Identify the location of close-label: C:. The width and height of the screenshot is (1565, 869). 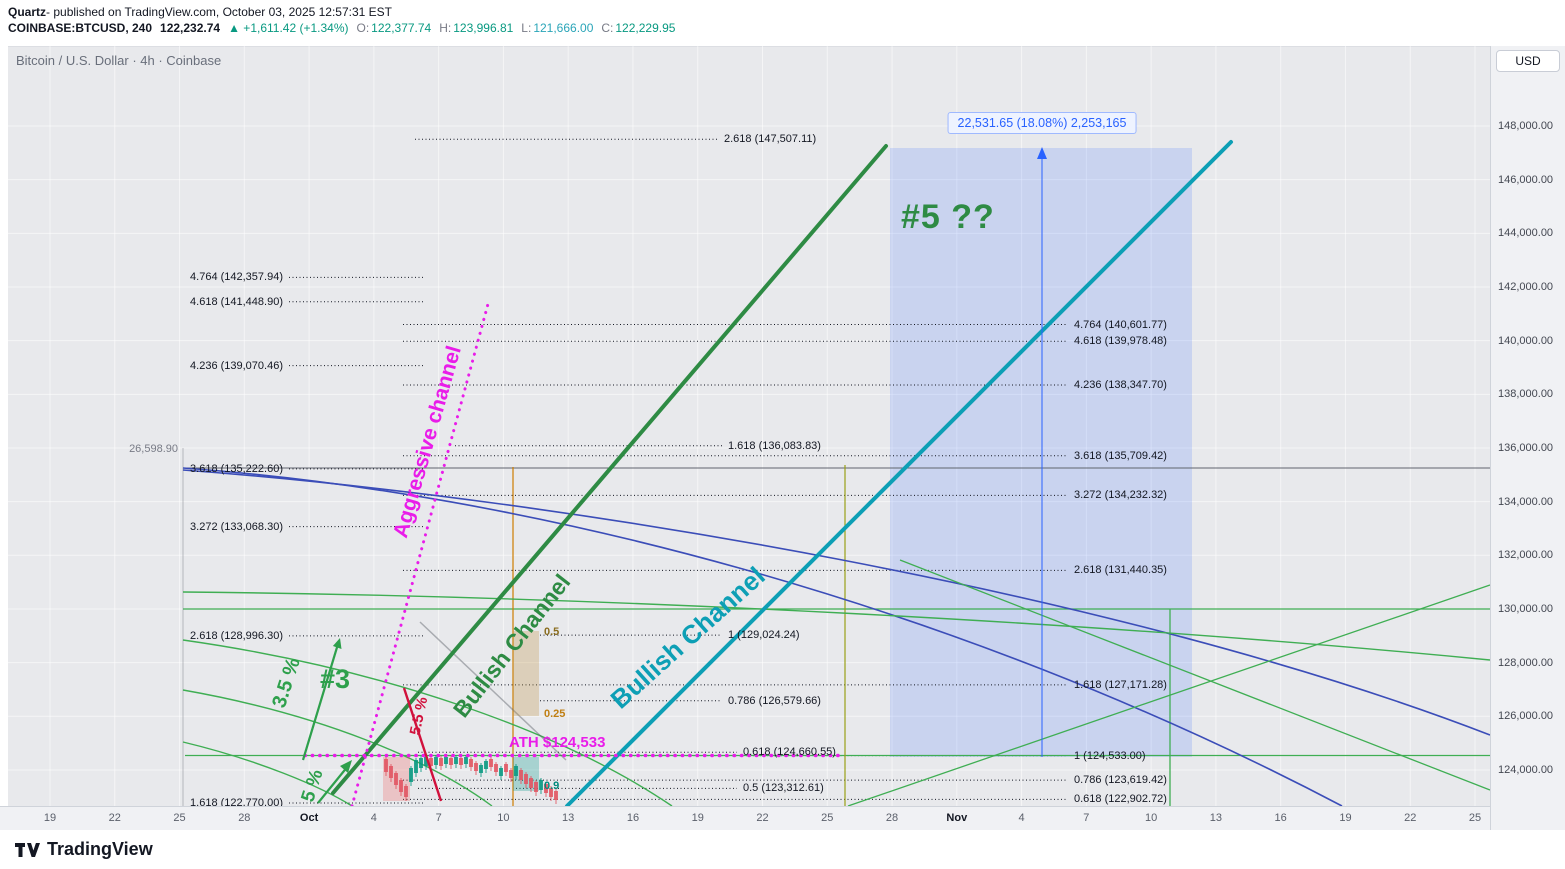
(607, 28).